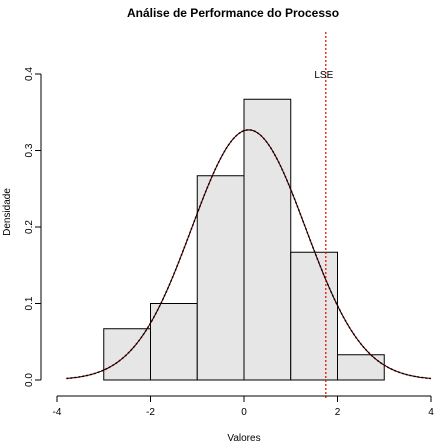 The height and width of the screenshot is (448, 444). What do you see at coordinates (233, 13) in the screenshot?
I see `chart-title: Análise de Performance do Processo` at bounding box center [233, 13].